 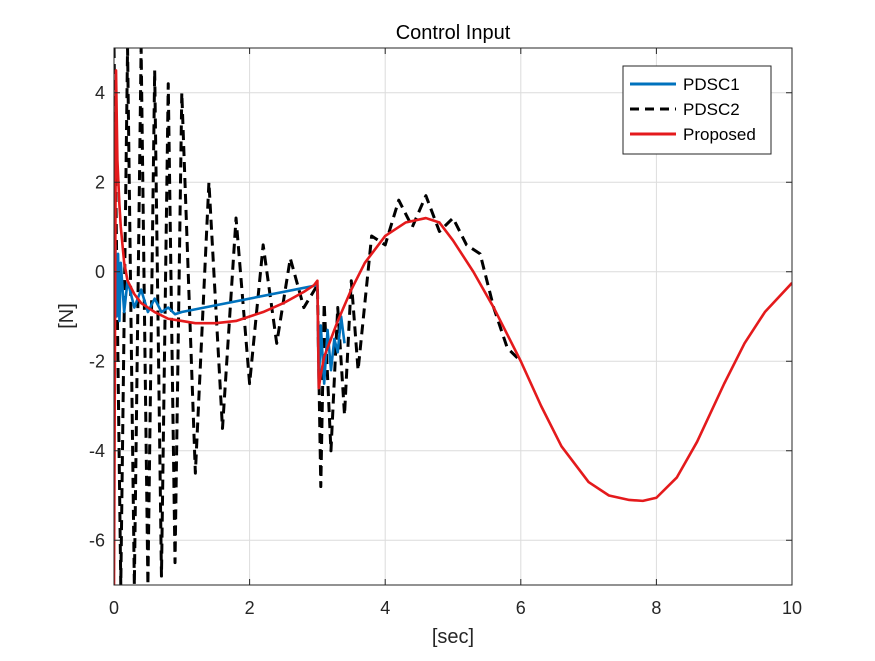 I want to click on series-line-pdsc1, so click(x=230, y=316).